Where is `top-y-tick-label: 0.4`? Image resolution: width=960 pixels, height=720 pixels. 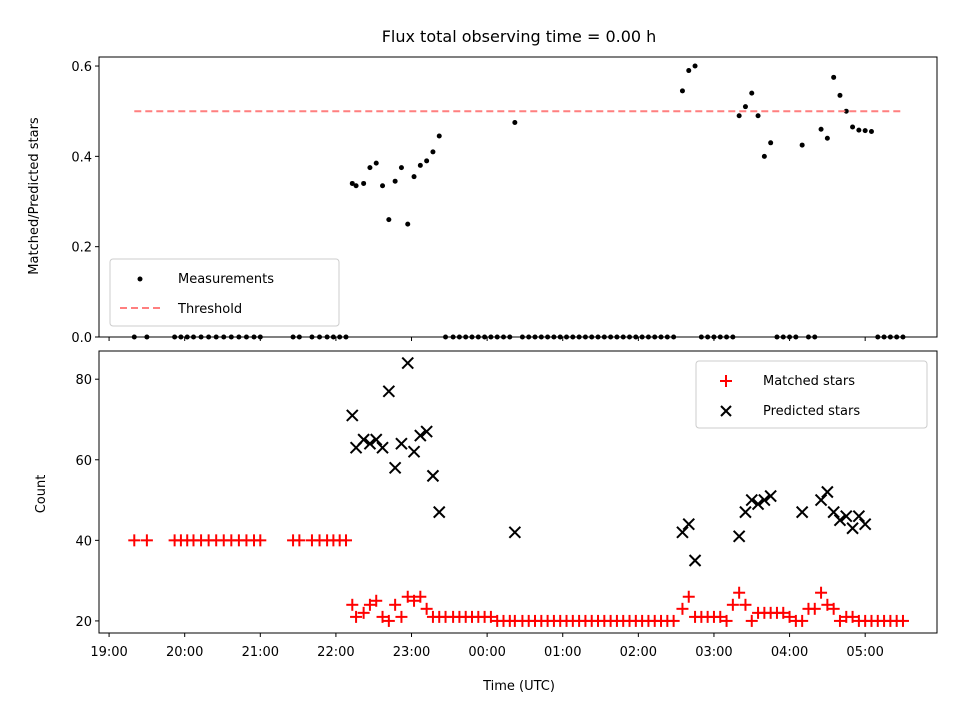
top-y-tick-label: 0.4 is located at coordinates (81, 157).